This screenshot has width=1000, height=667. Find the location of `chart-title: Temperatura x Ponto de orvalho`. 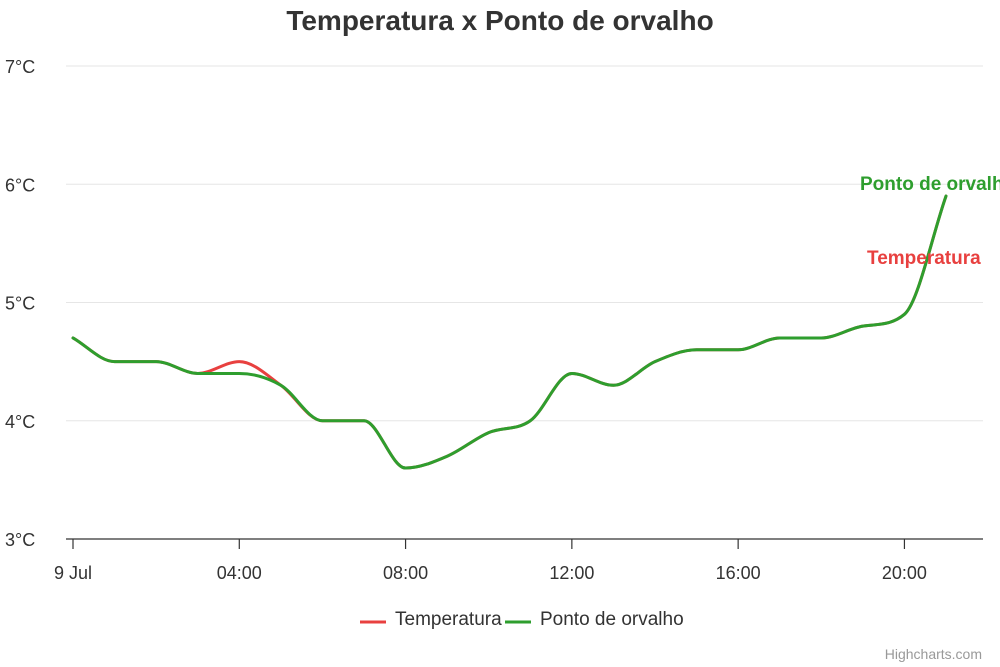

chart-title: Temperatura x Ponto de orvalho is located at coordinates (499, 20).